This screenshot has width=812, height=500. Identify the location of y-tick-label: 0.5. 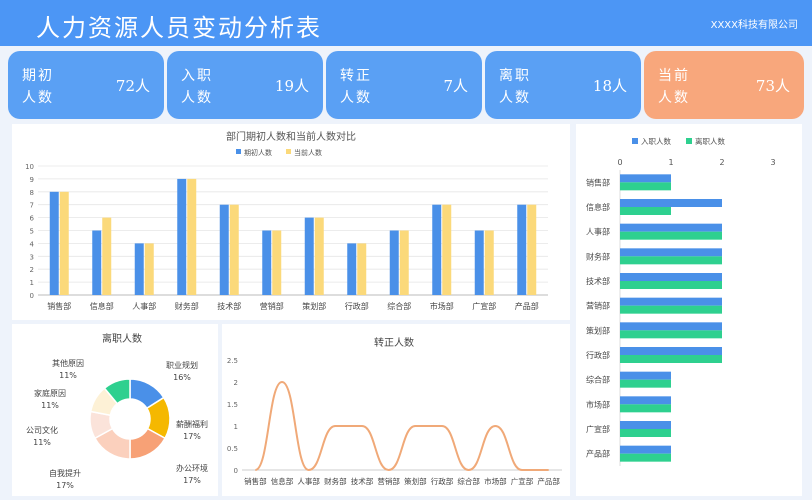
(232, 449).